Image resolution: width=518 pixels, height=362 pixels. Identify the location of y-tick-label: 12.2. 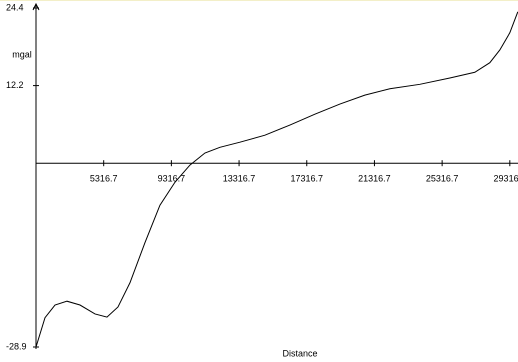
(15, 85).